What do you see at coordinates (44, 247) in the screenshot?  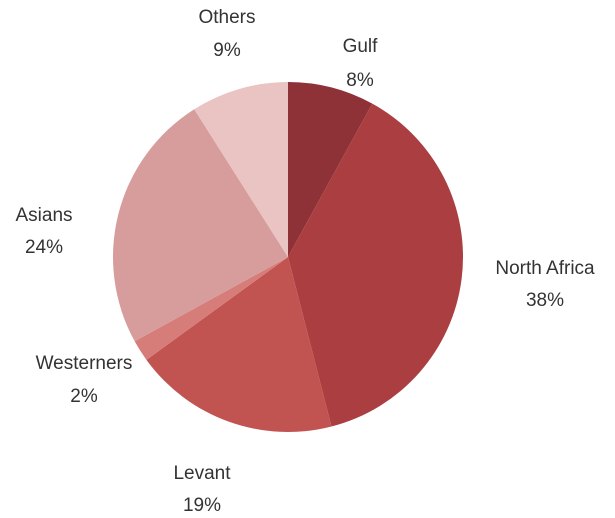 I see `slice-value-asians: 24%` at bounding box center [44, 247].